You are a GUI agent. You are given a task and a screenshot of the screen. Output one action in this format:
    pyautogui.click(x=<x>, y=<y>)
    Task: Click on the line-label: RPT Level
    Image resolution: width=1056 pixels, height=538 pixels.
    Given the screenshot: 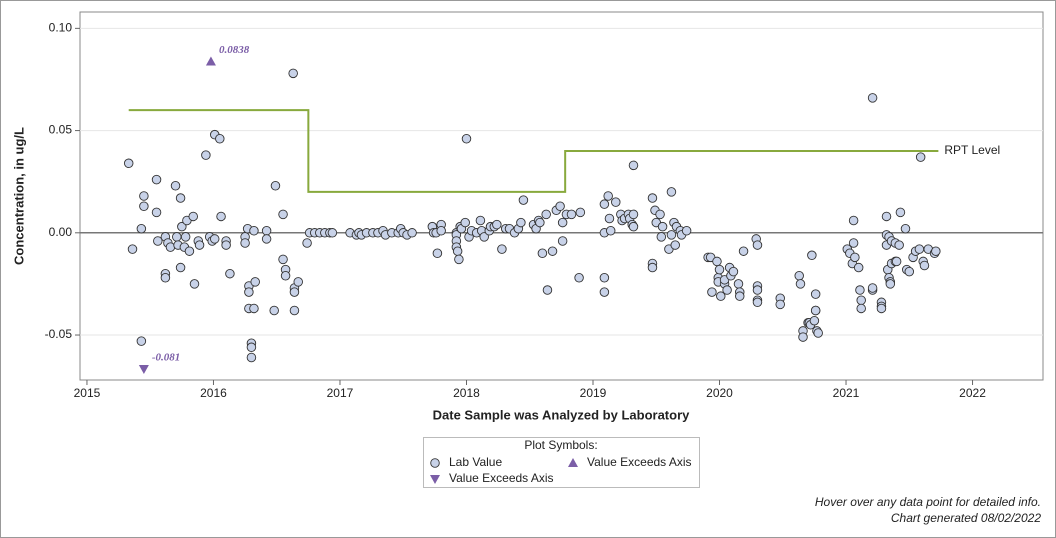 What is the action you would take?
    pyautogui.click(x=972, y=150)
    